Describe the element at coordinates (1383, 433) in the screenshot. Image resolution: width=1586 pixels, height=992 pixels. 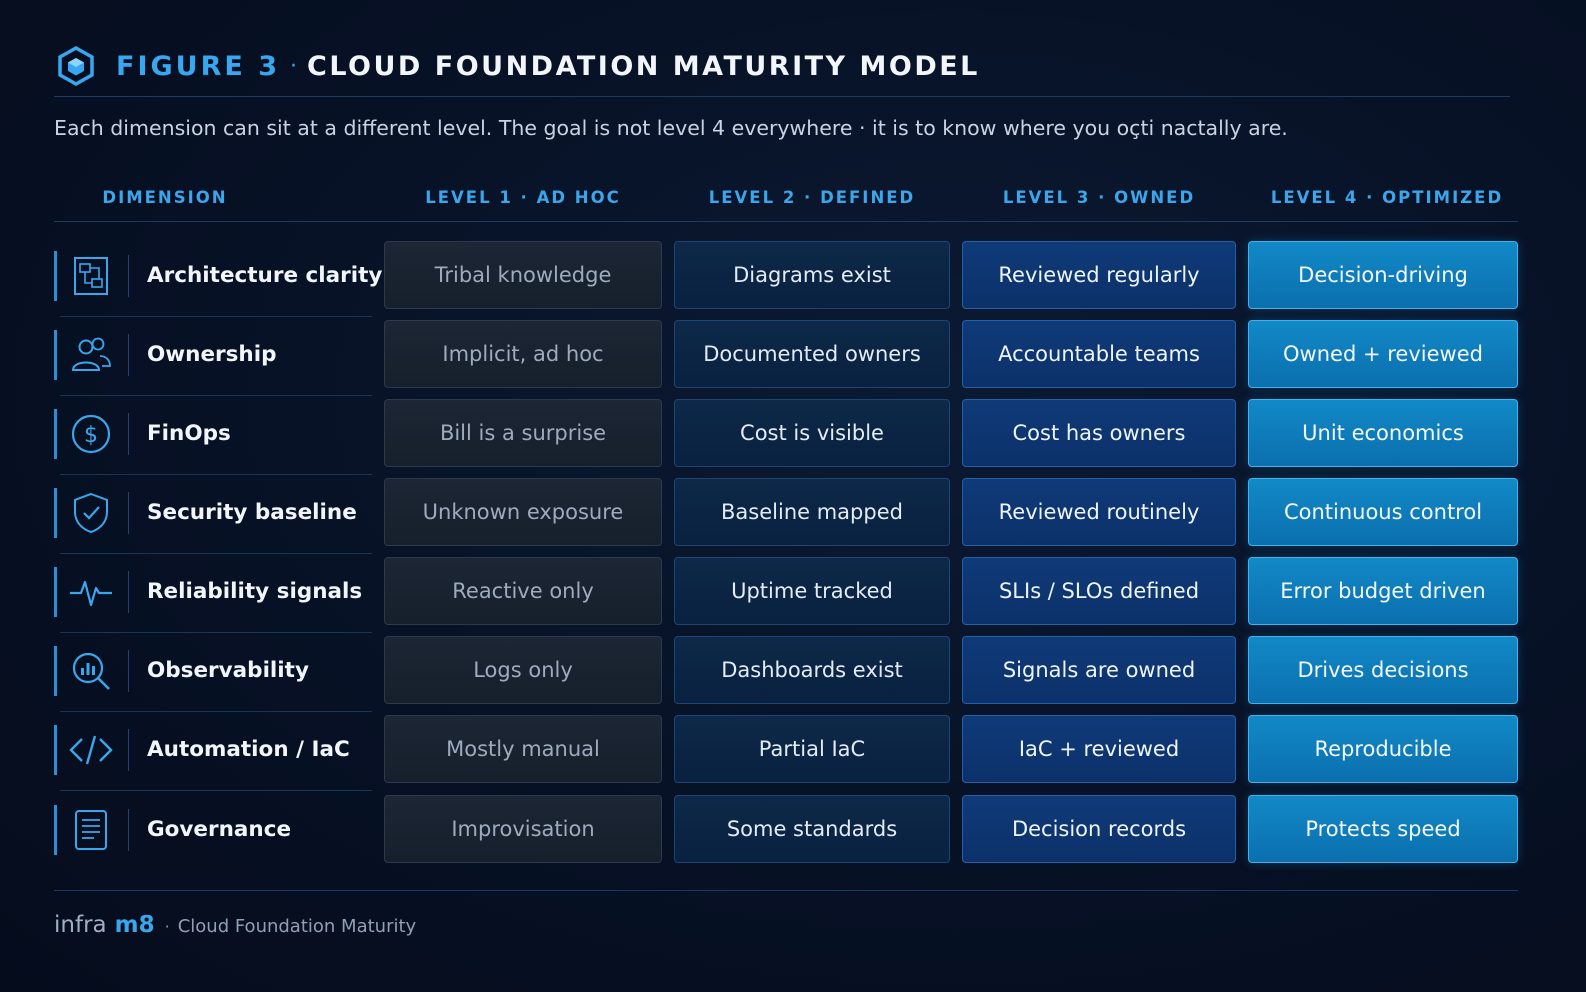
I see `level4-cell: Unit economics` at that location.